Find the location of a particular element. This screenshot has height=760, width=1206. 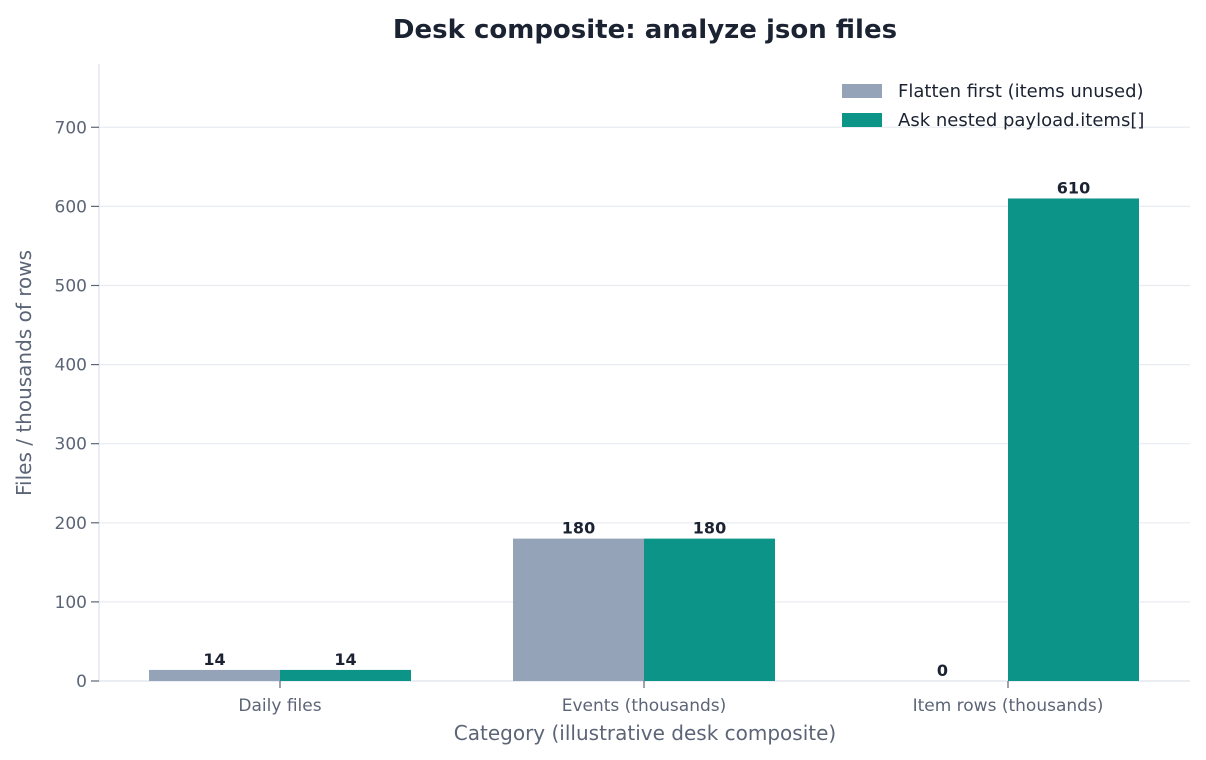

y-tick-label: 600 is located at coordinates (71, 207).